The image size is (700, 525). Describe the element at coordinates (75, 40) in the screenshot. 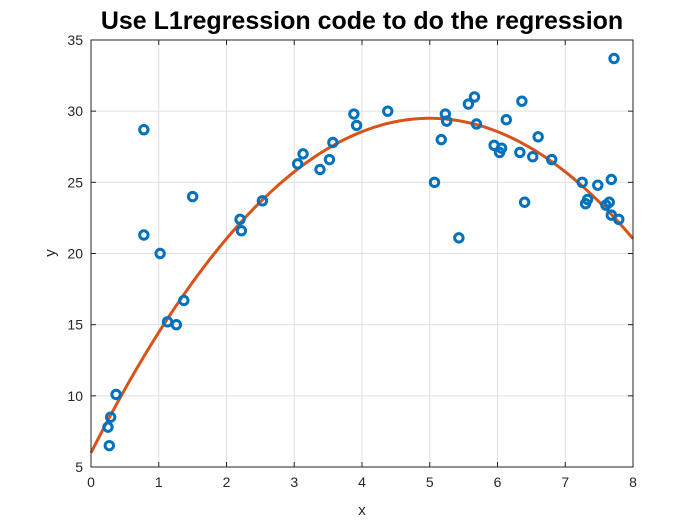

I see `y-tick-label: 35` at that location.